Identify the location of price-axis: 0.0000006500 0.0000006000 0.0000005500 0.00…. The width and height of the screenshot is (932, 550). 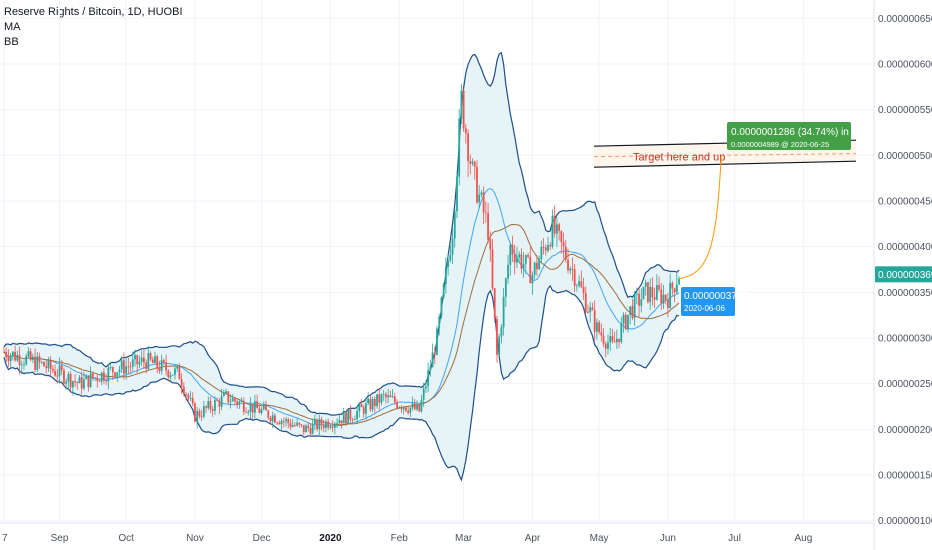
(902, 275).